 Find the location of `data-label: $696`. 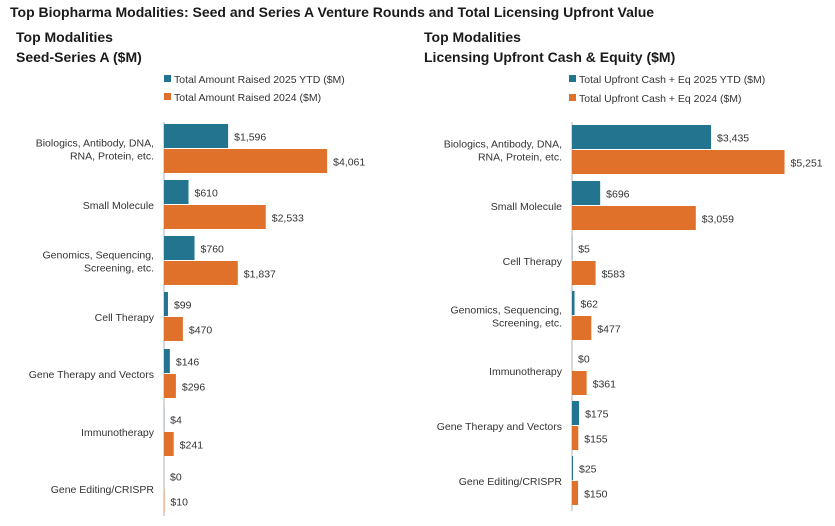

data-label: $696 is located at coordinates (618, 195).